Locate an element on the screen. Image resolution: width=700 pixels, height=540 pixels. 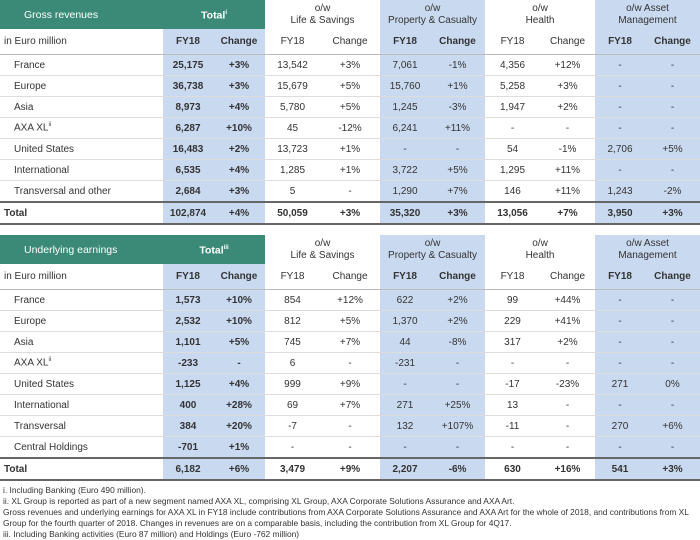
header-cell: Totaliii is located at coordinates (214, 249).